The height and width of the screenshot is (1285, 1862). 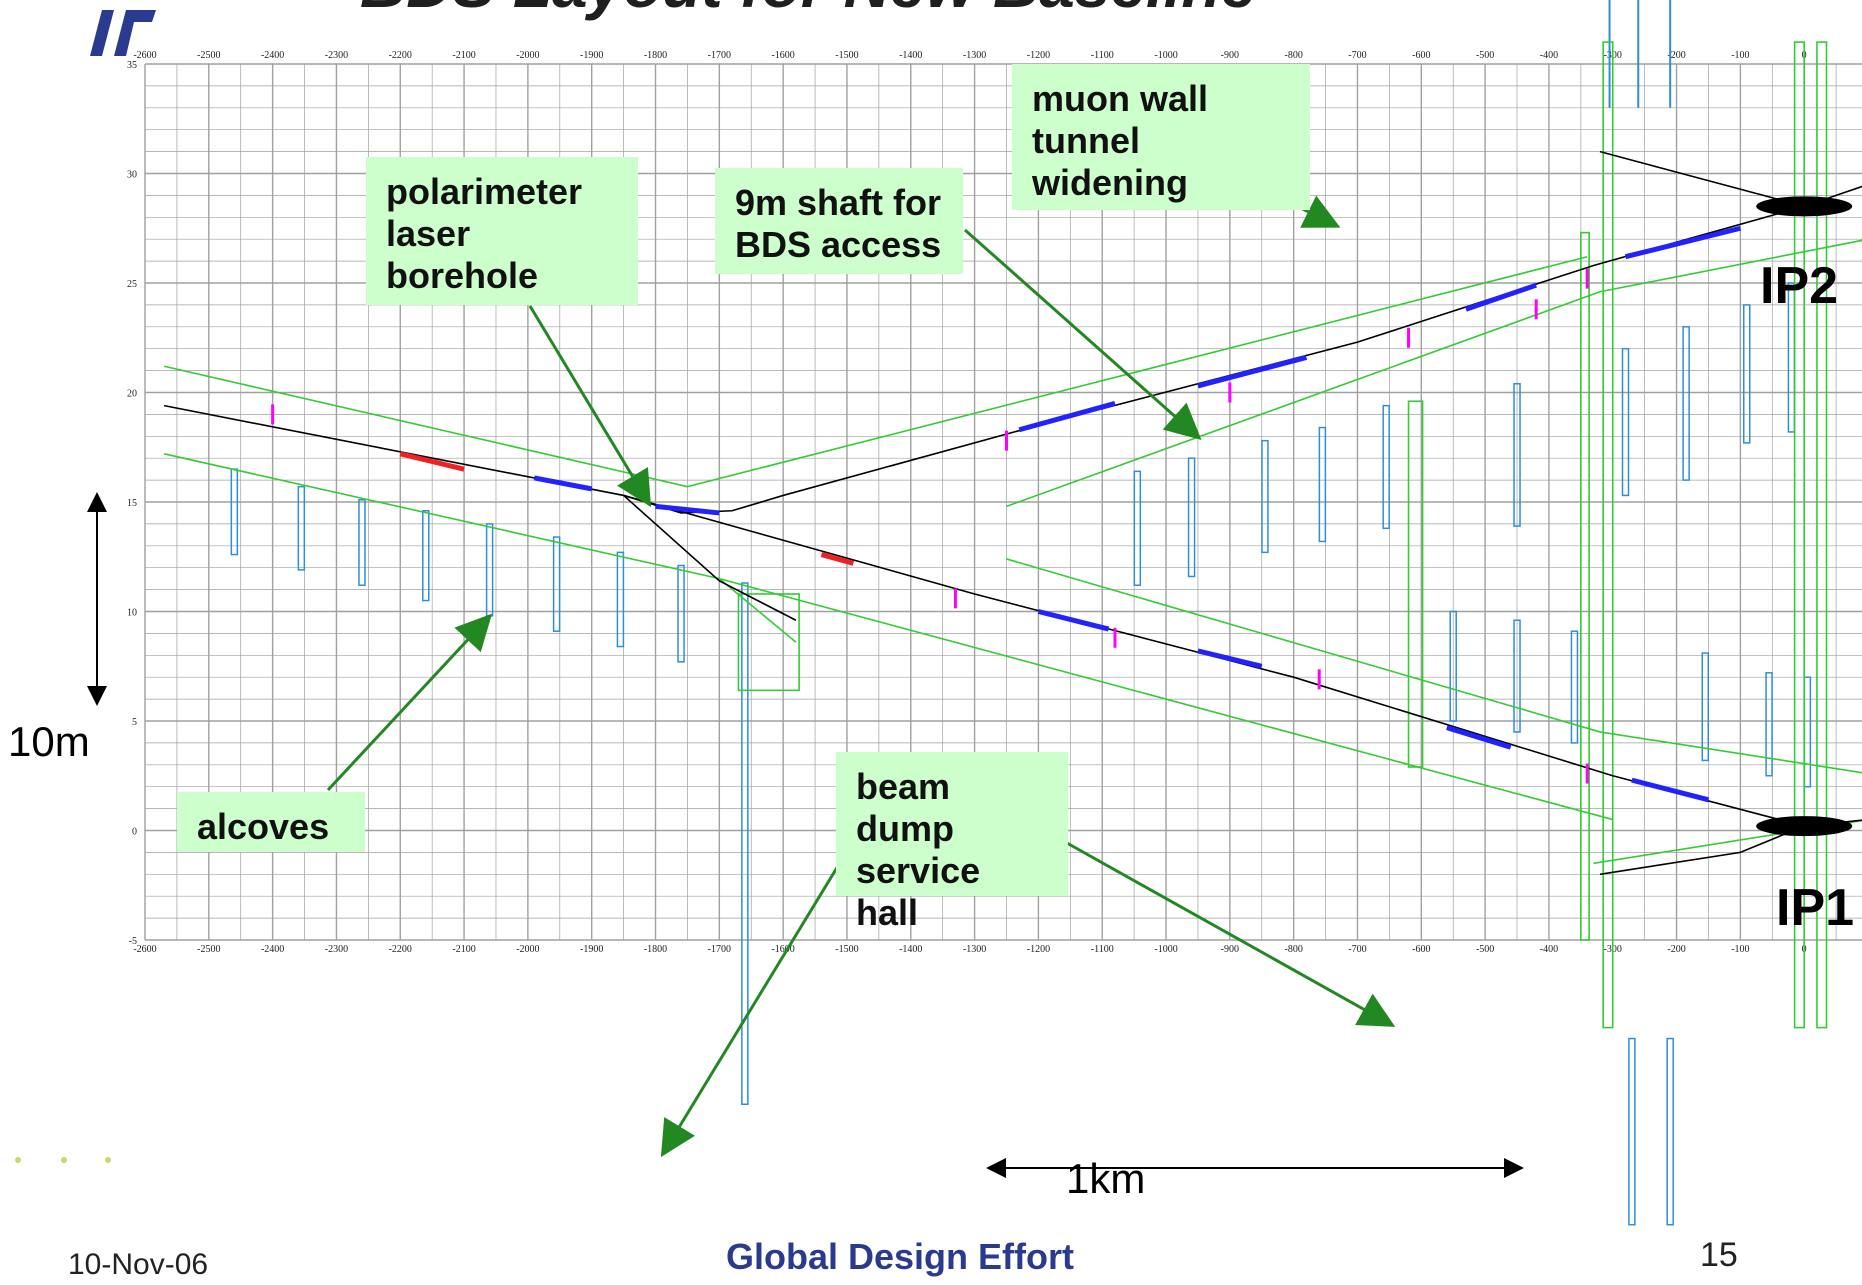 What do you see at coordinates (133, 941) in the screenshot?
I see `y-tick-label: -5` at bounding box center [133, 941].